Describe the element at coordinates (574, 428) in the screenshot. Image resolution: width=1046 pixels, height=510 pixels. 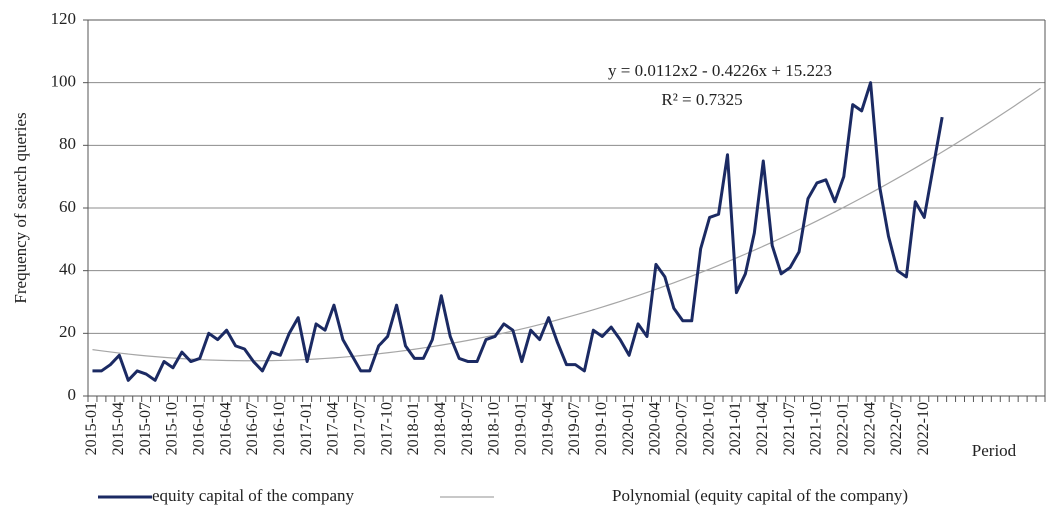
I see `x-tick-label: 2019-07` at that location.